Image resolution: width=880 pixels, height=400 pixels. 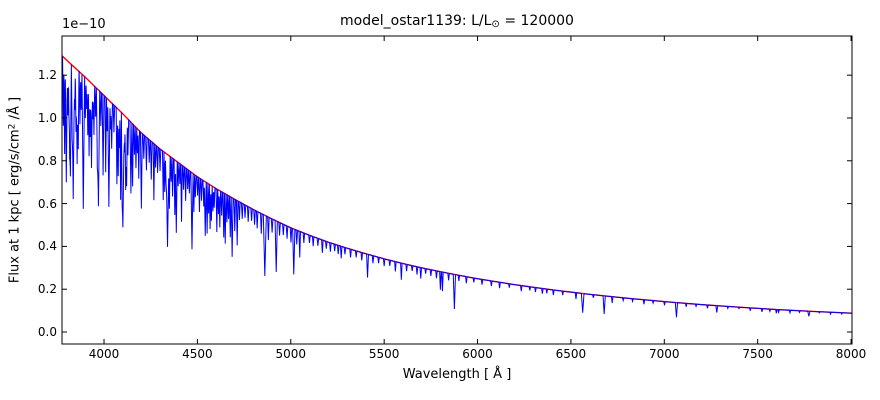 I want to click on x-tick-label: 5500, so click(x=384, y=354).